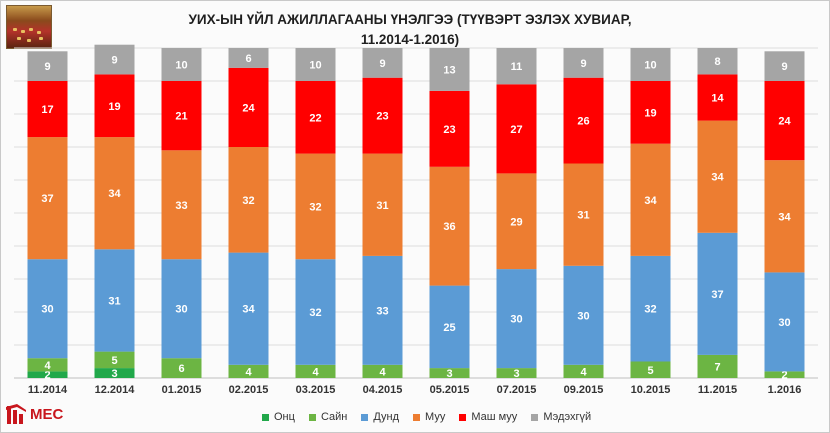 The height and width of the screenshot is (433, 830). I want to click on data-label: 14, so click(717, 99).